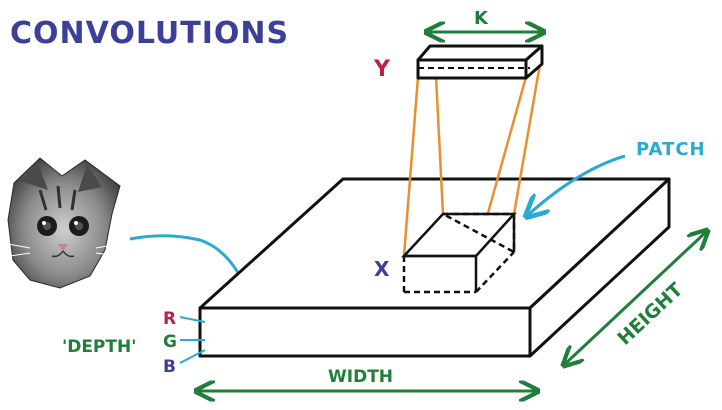  I want to click on depth-label: 'DEPTH', so click(99, 347).